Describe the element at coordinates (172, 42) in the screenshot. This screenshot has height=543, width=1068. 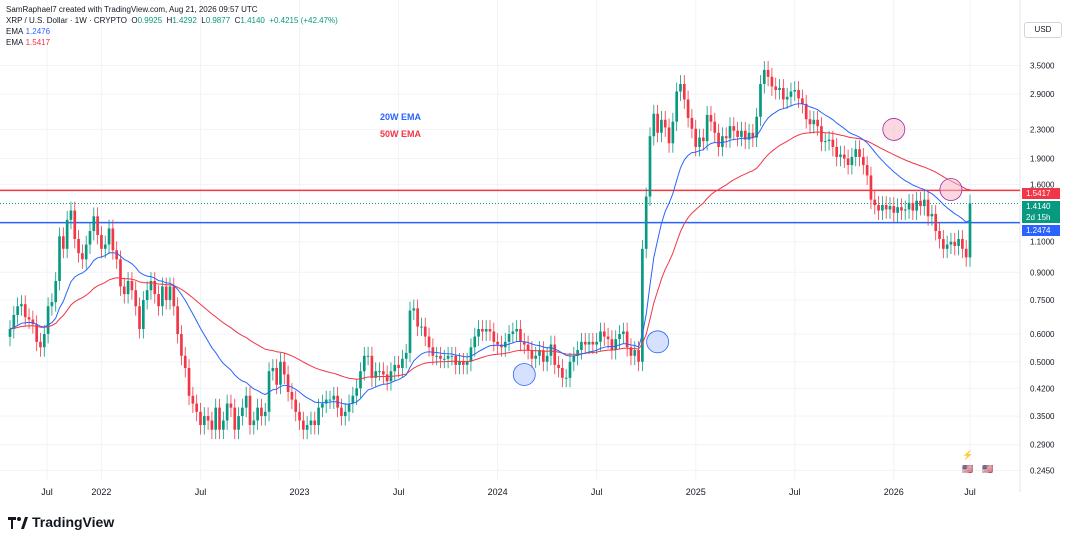
I see `ema2-line: EMA 1.5417` at that location.